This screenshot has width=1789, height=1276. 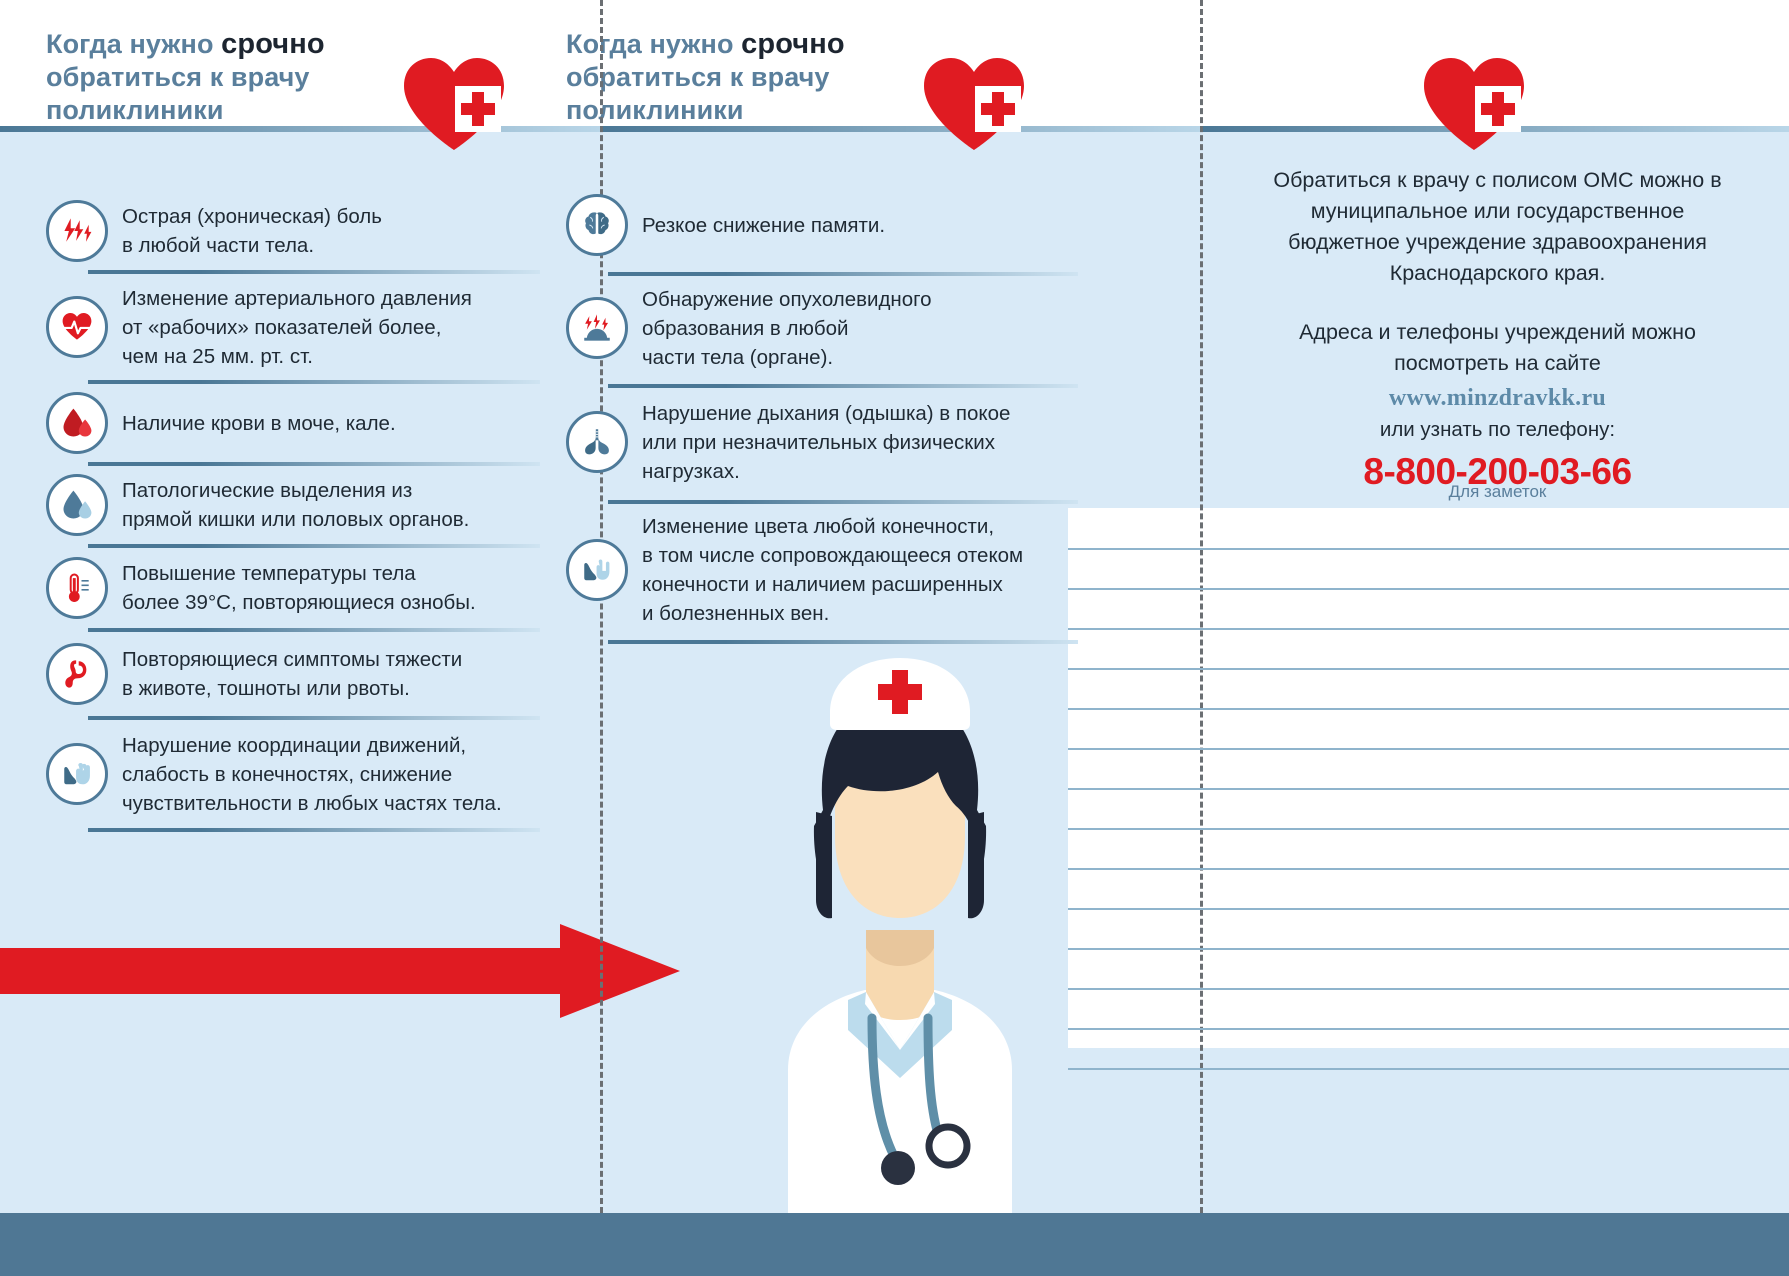 I want to click on list-item: Резкое снижение памяти., so click(x=822, y=227).